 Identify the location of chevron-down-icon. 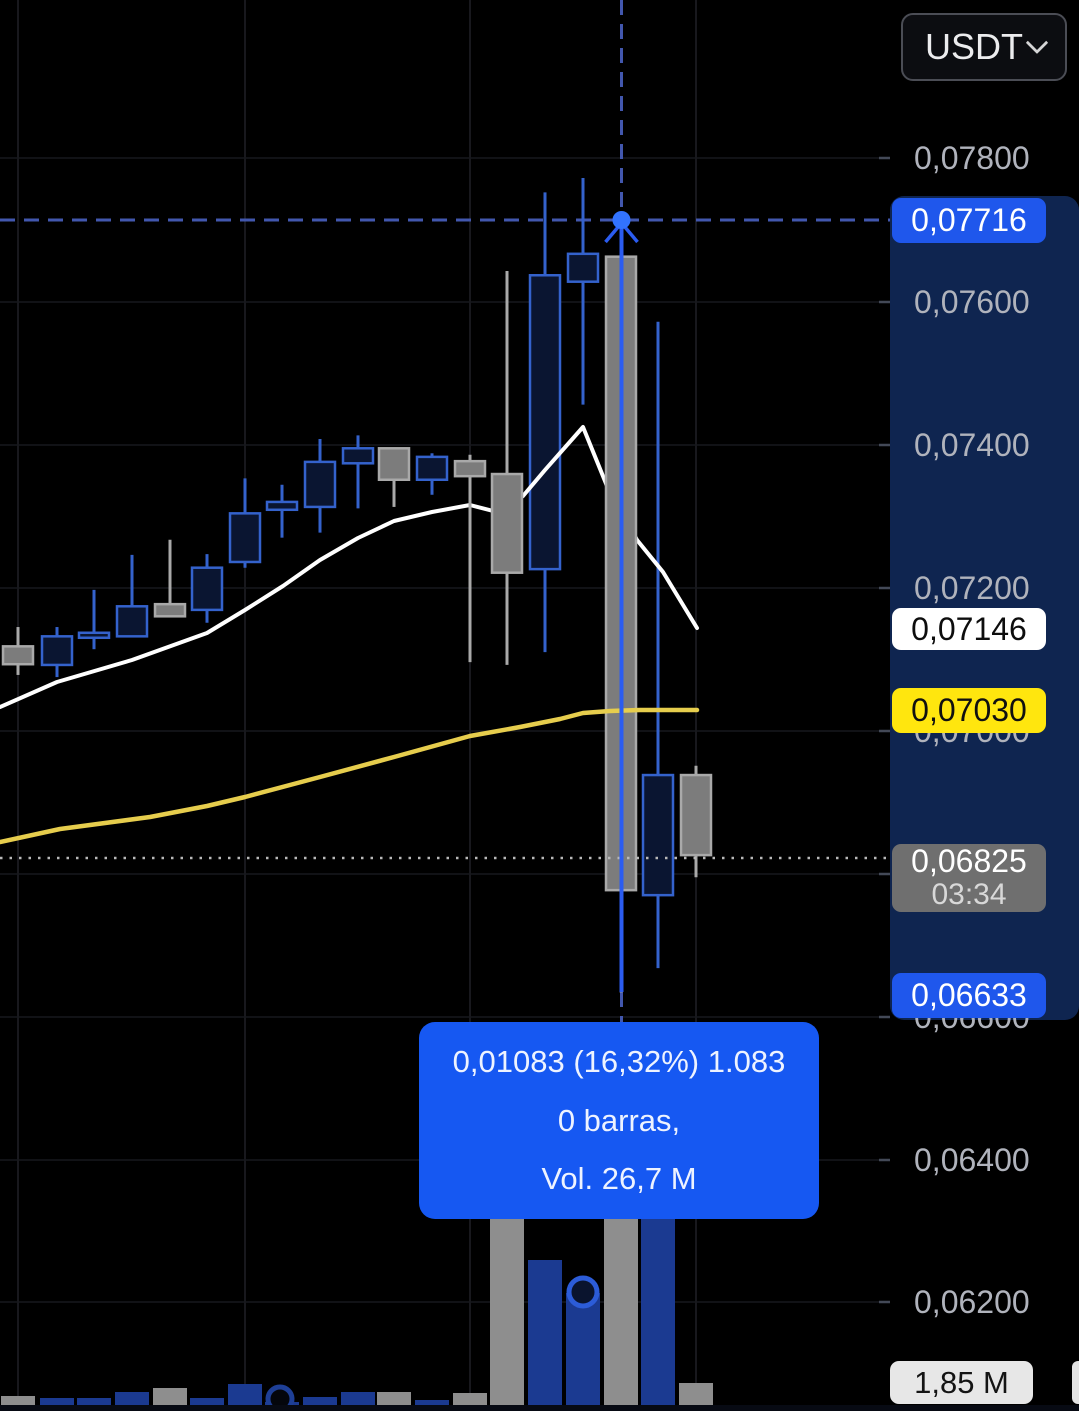
(1037, 43).